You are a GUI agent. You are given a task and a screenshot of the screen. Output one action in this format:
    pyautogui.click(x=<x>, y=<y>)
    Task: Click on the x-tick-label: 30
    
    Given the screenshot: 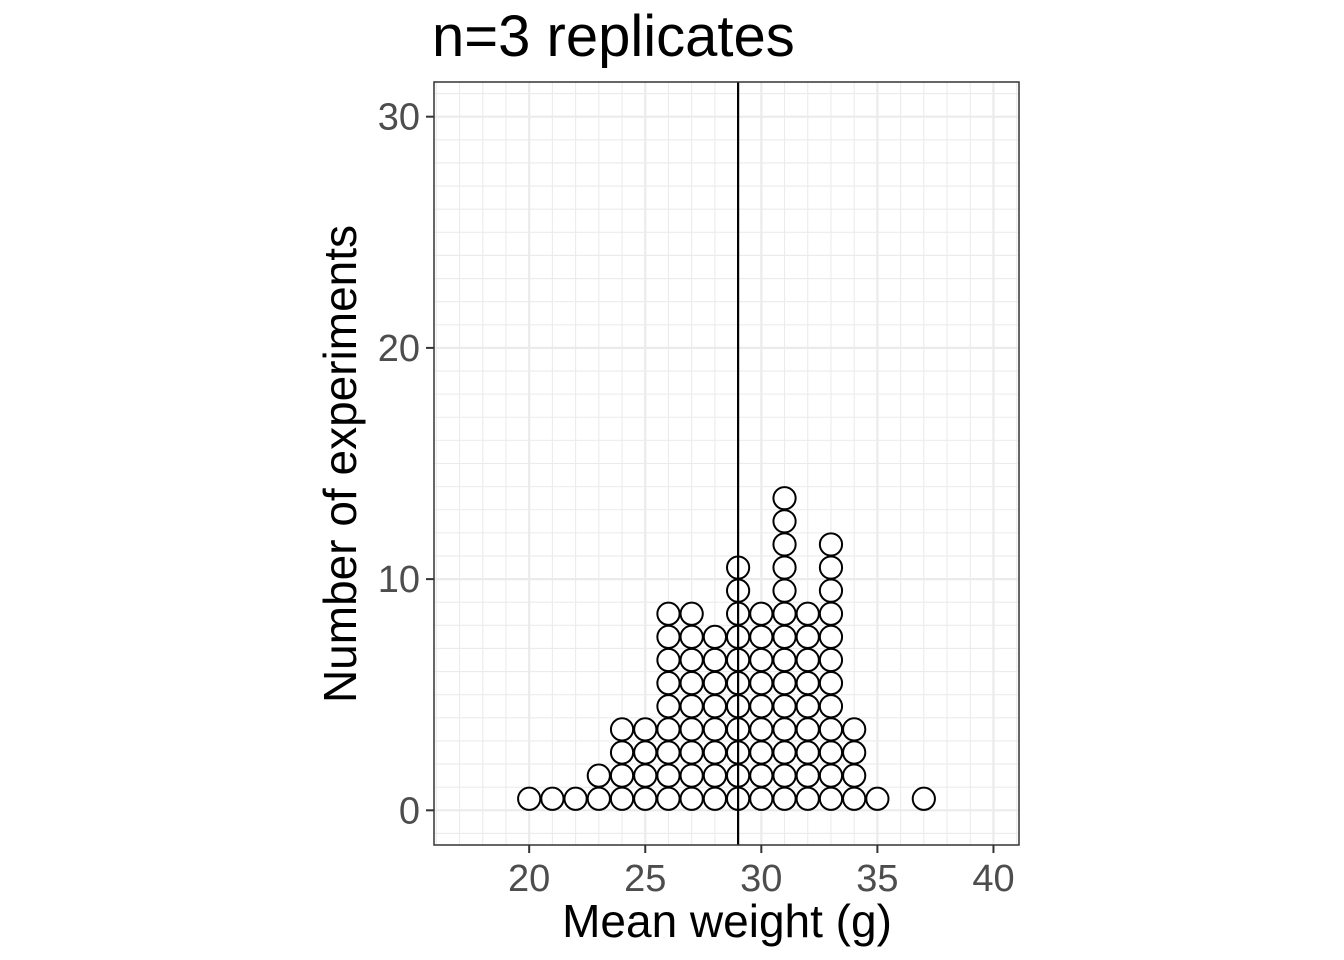 What is the action you would take?
    pyautogui.click(x=761, y=879)
    